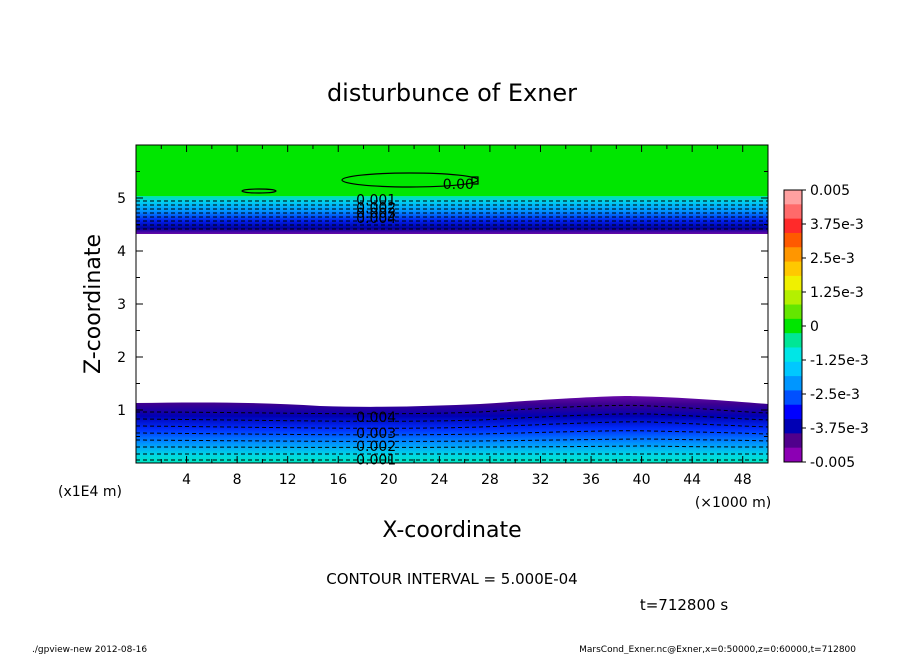 This screenshot has width=904, height=654. I want to click on x-tick-label: 16, so click(338, 480).